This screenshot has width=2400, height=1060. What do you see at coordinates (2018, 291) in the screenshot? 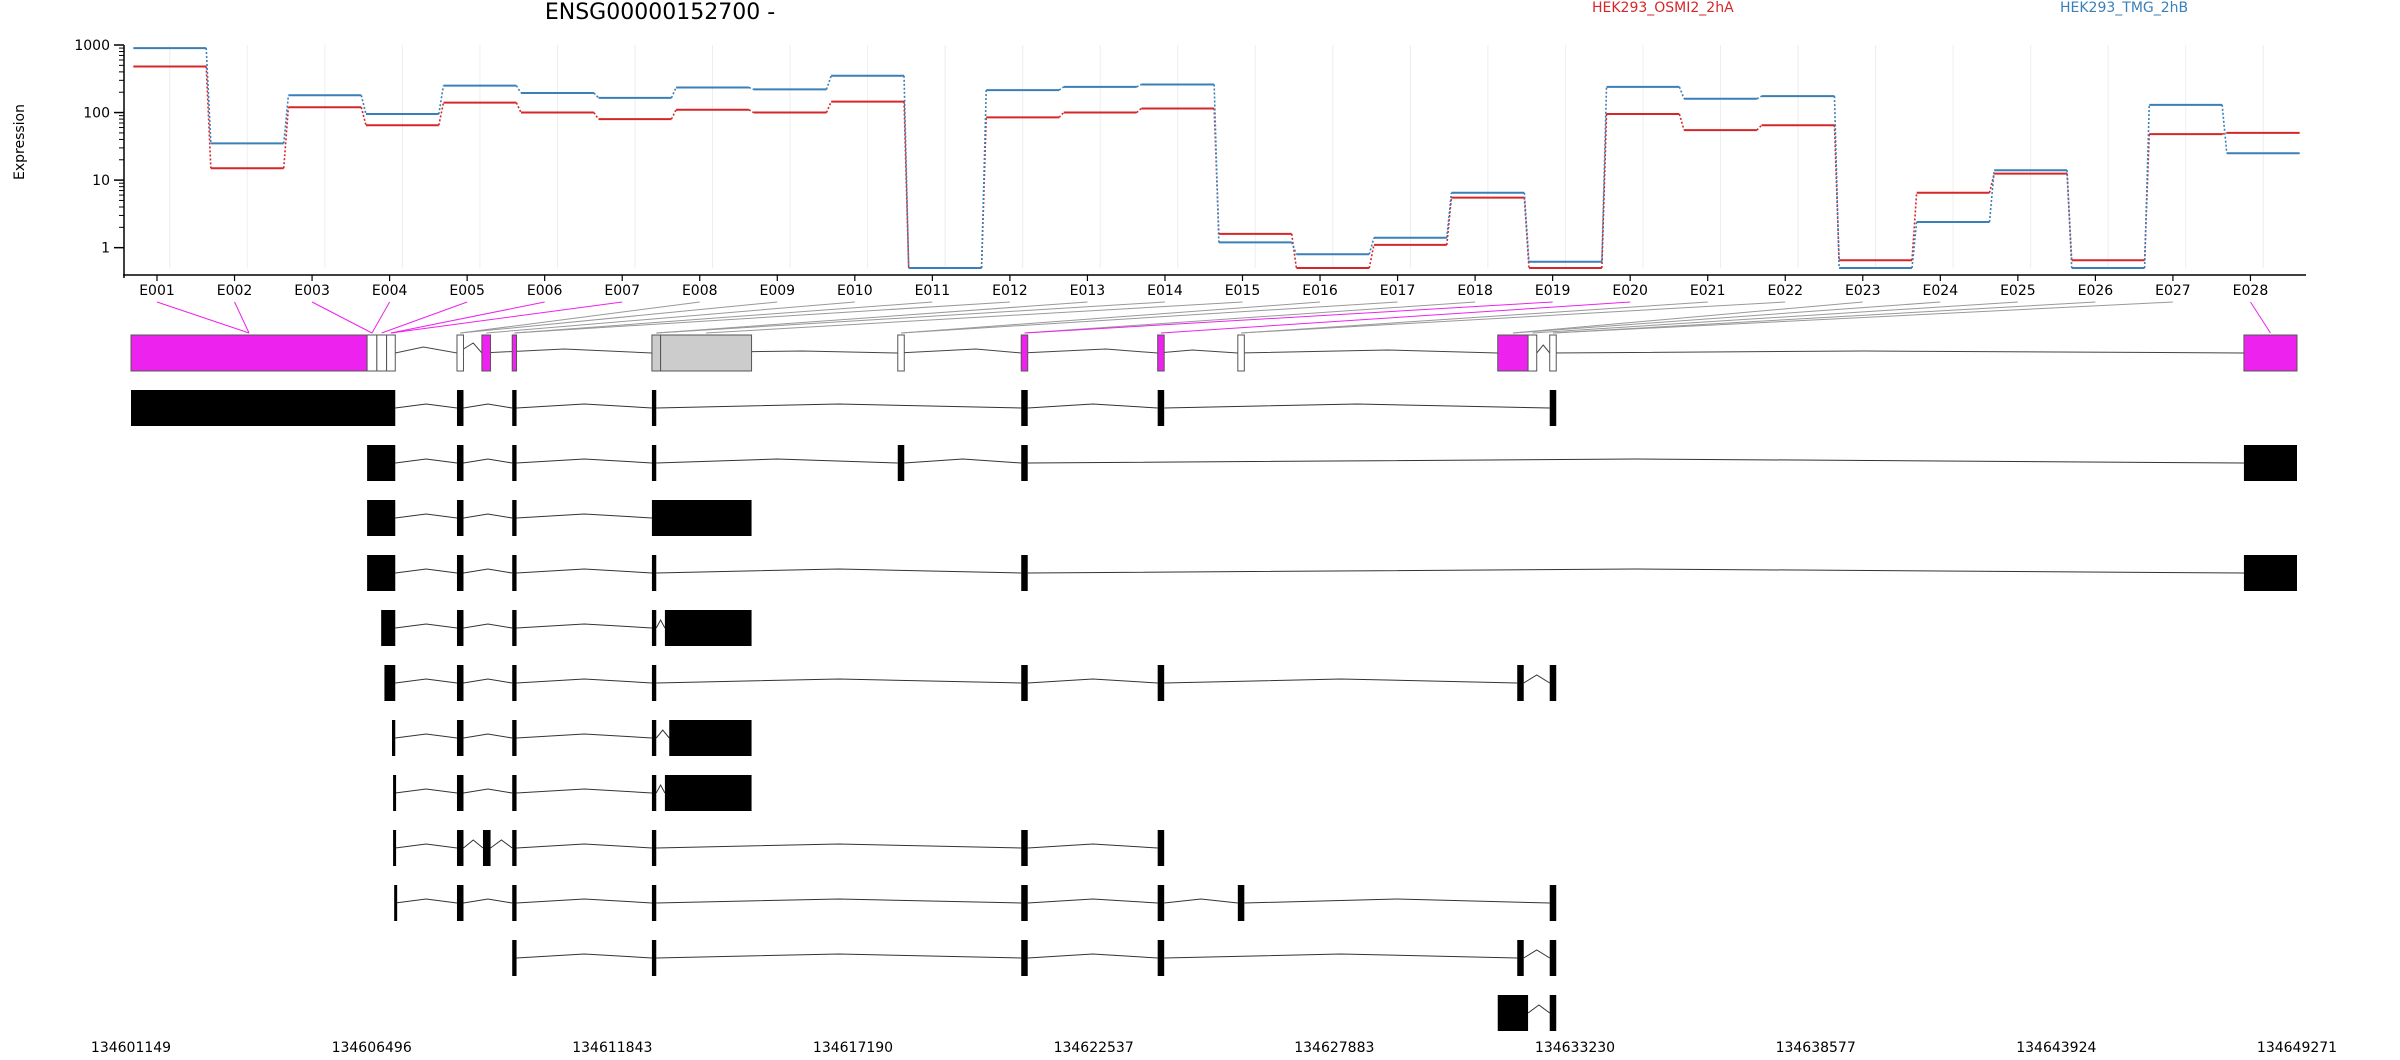
I see `x-tick-label: E025` at bounding box center [2018, 291].